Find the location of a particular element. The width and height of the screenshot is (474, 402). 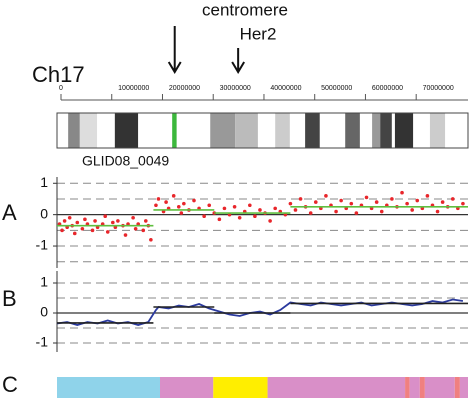

x-tick-label: 20000000 is located at coordinates (184, 88).